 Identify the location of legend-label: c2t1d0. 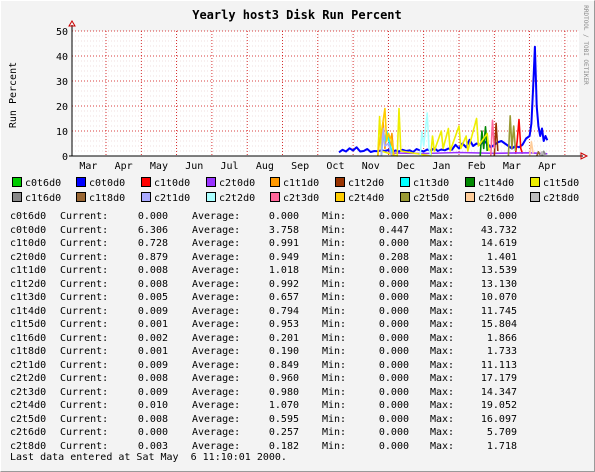
(172, 198).